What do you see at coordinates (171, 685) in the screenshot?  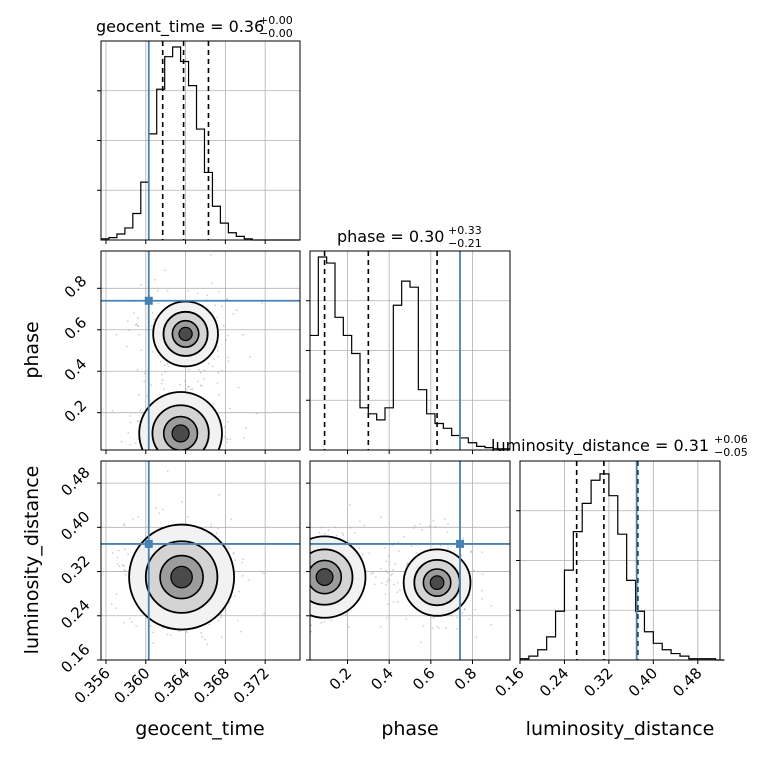 I see `x-tick-label: 0.364` at bounding box center [171, 685].